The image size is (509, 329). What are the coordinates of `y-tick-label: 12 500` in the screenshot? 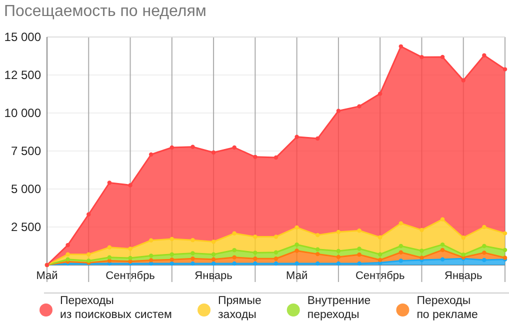 It's located at (23, 75).